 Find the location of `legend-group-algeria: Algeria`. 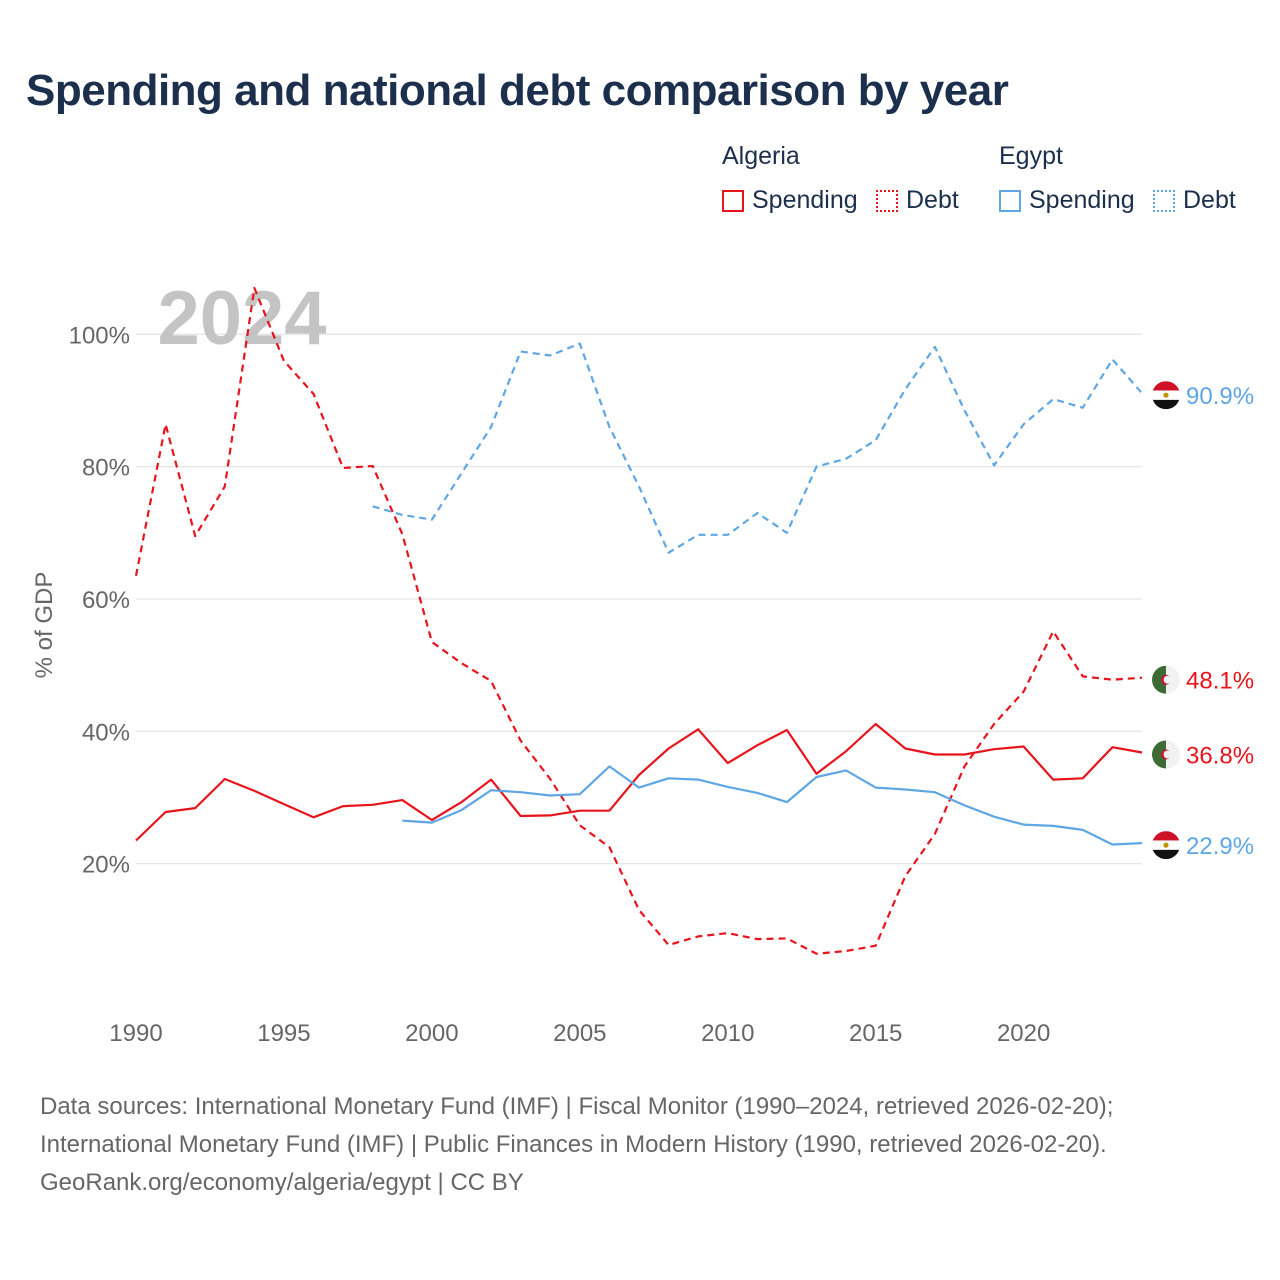

legend-group-algeria: Algeria is located at coordinates (761, 156).